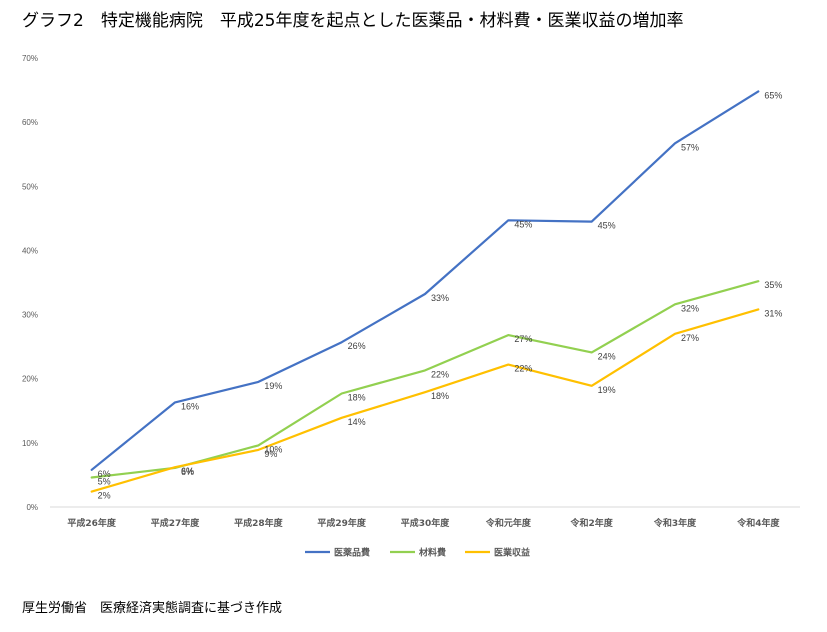 The image size is (827, 632). I want to click on legend-label: 医業収益, so click(512, 553).